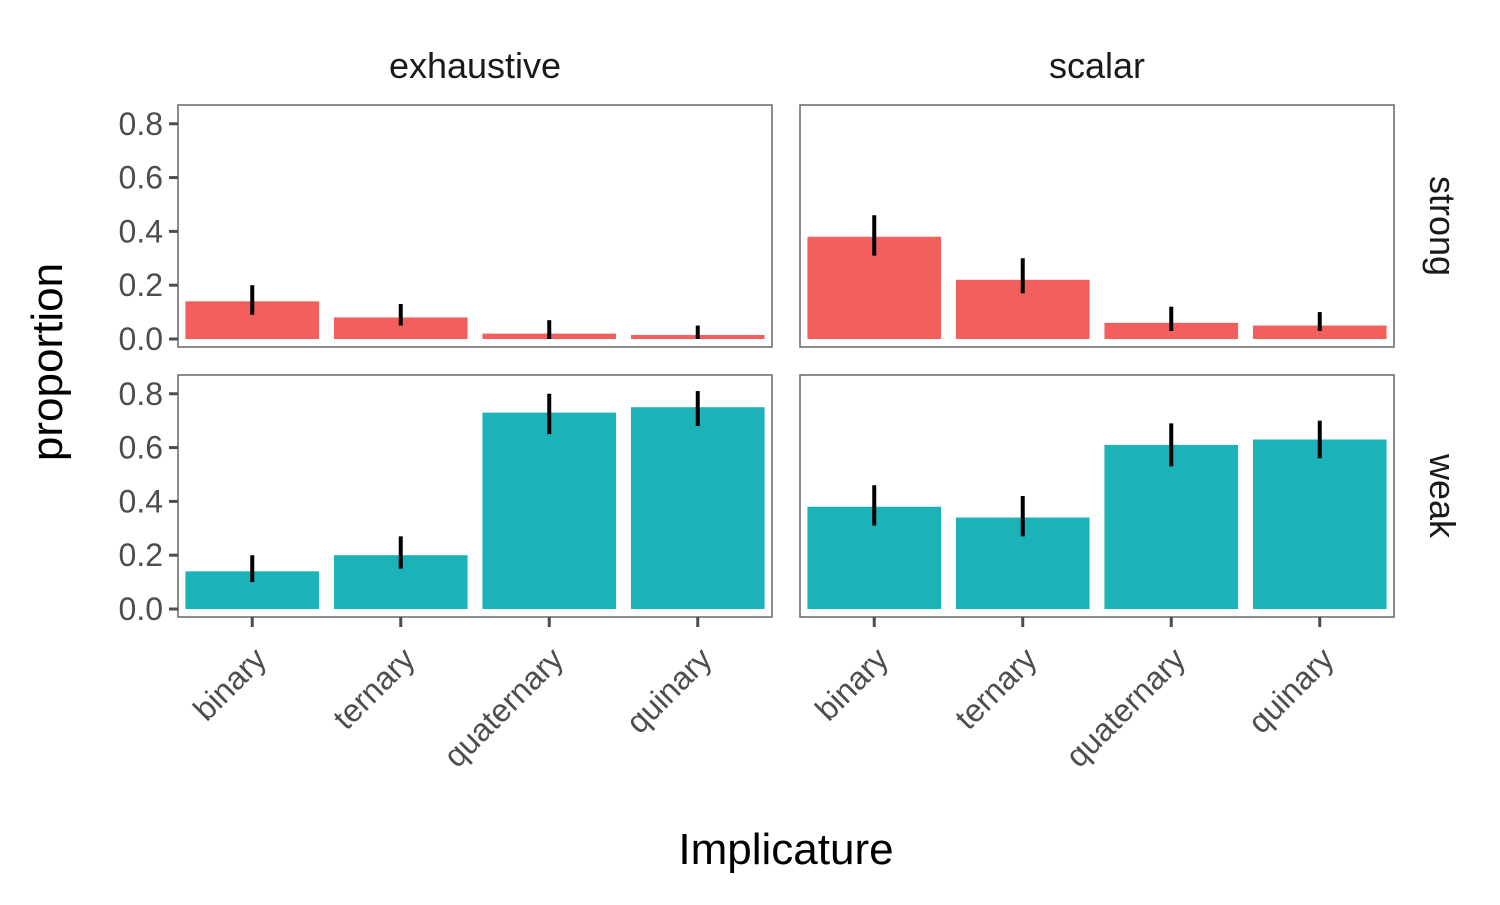 The height and width of the screenshot is (905, 1500). Describe the element at coordinates (1442, 496) in the screenshot. I see `row-strip-weak: weak` at that location.